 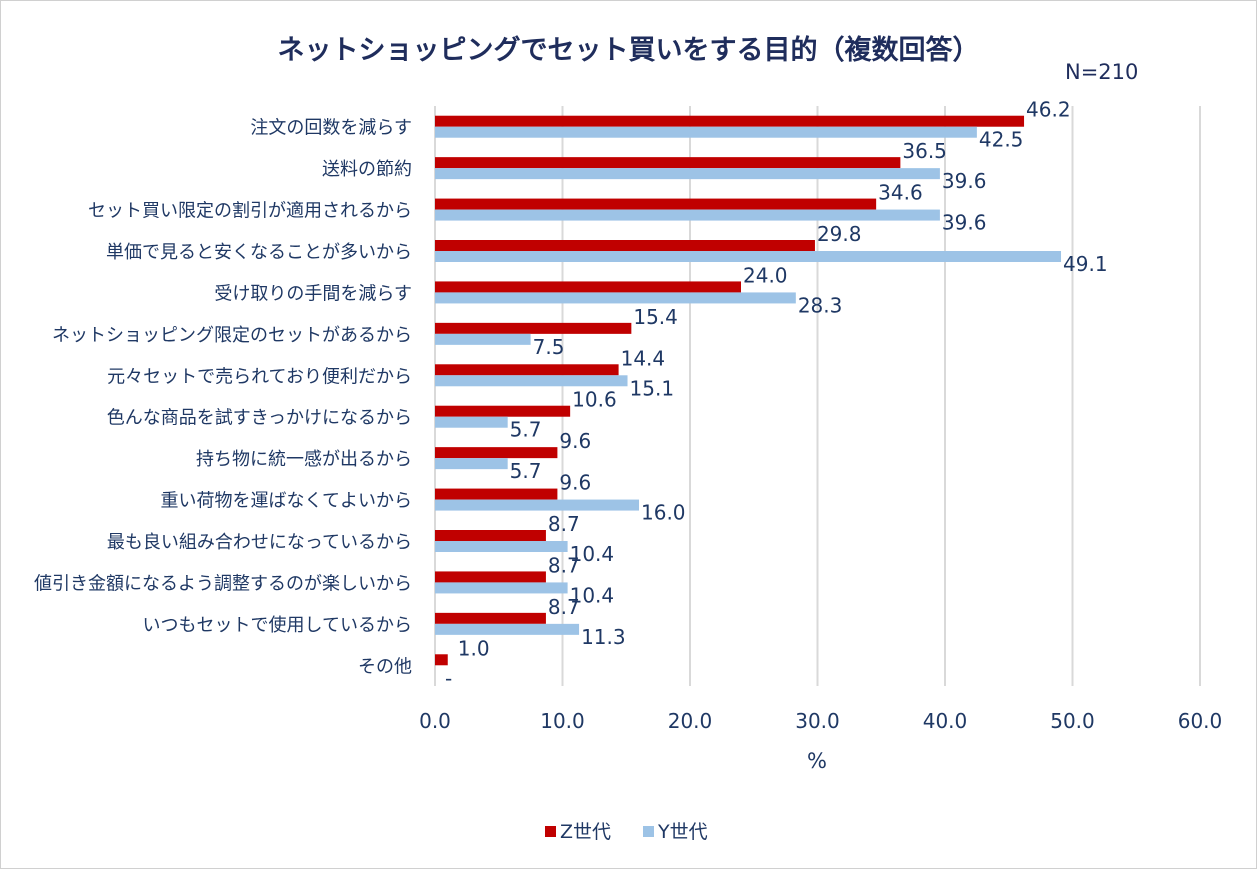 What do you see at coordinates (585, 832) in the screenshot?
I see `legend-label: Z世代` at bounding box center [585, 832].